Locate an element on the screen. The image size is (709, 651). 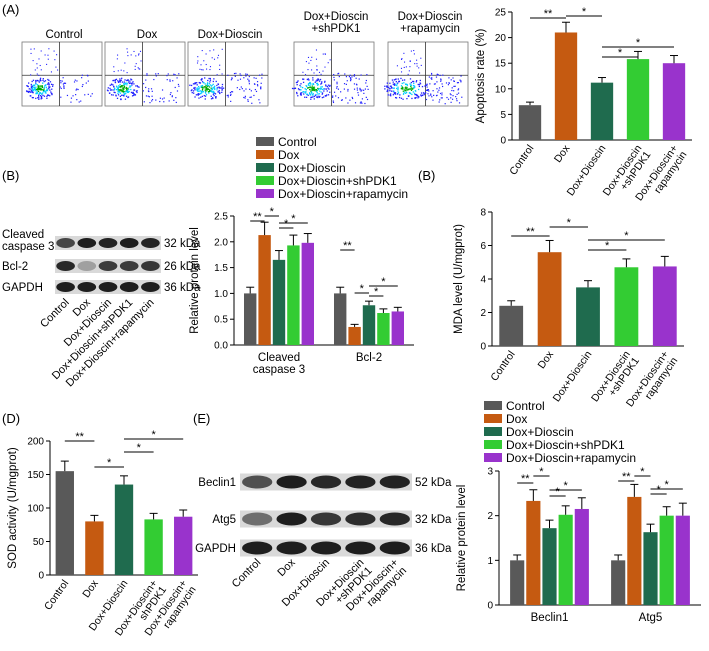
blotE-kda-label: 52 kDa is located at coordinates (433, 483).